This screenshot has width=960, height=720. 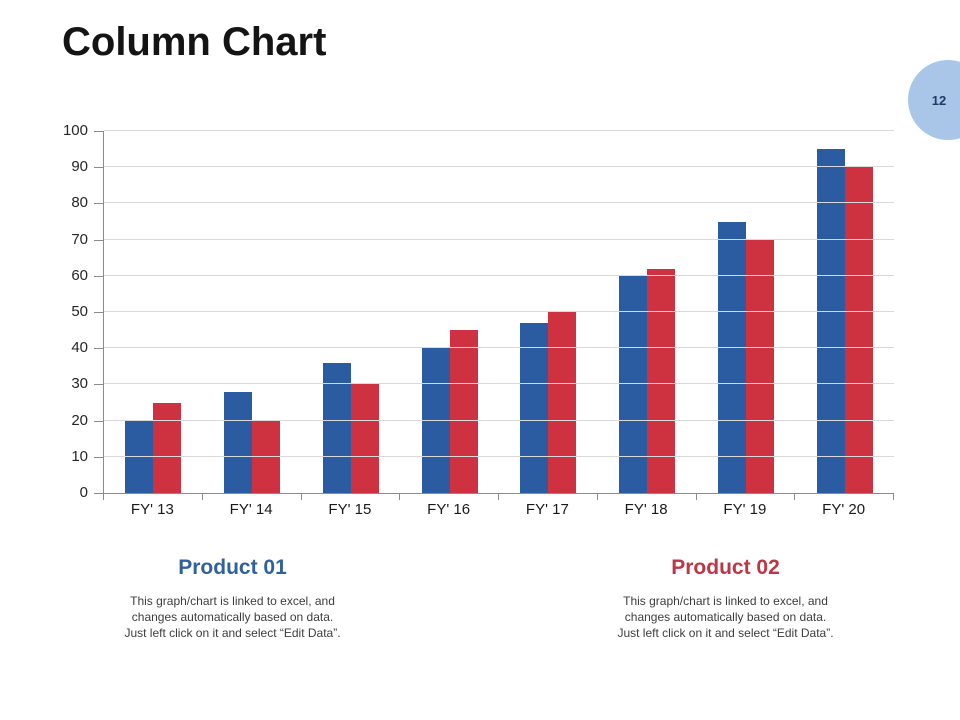 I want to click on page-number-badge: 12, so click(x=934, y=100).